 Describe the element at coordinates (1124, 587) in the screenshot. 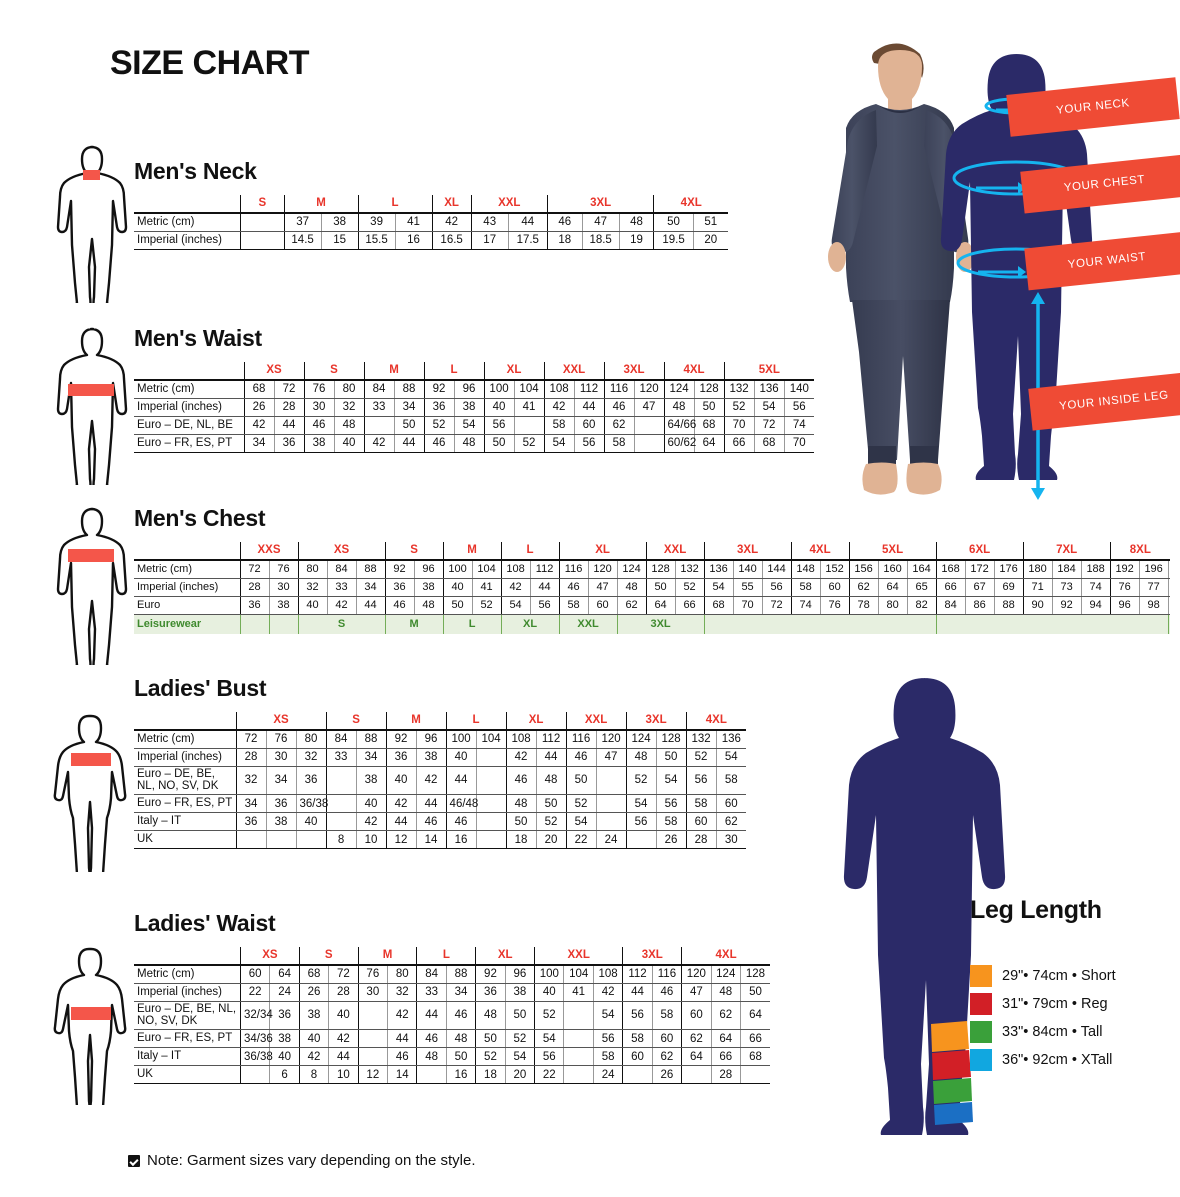

I see `cell: 76` at that location.